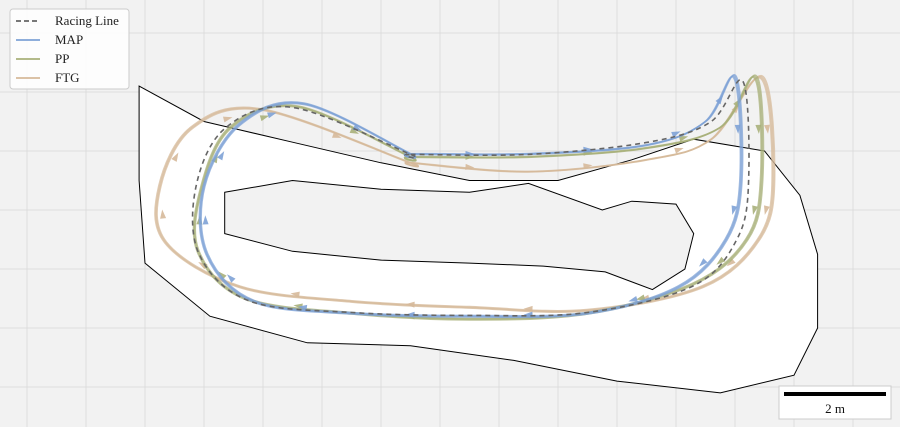 The width and height of the screenshot is (900, 427). I want to click on scale-bar-box, so click(835, 402).